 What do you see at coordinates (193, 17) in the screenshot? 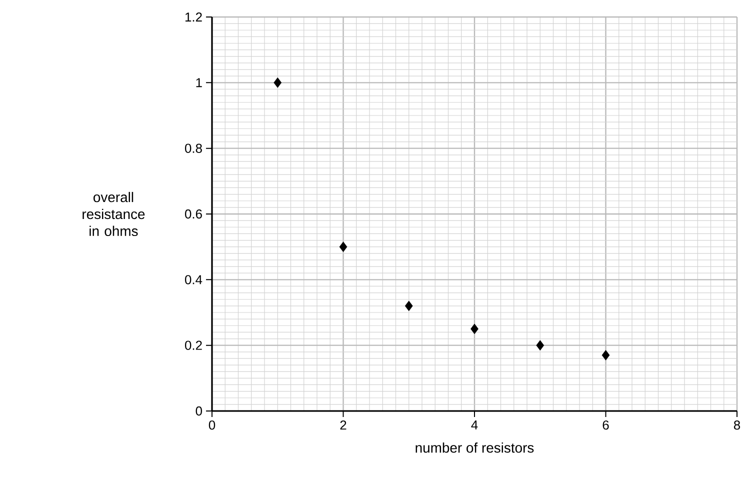
I see `y-tick-label: 1.2` at bounding box center [193, 17].